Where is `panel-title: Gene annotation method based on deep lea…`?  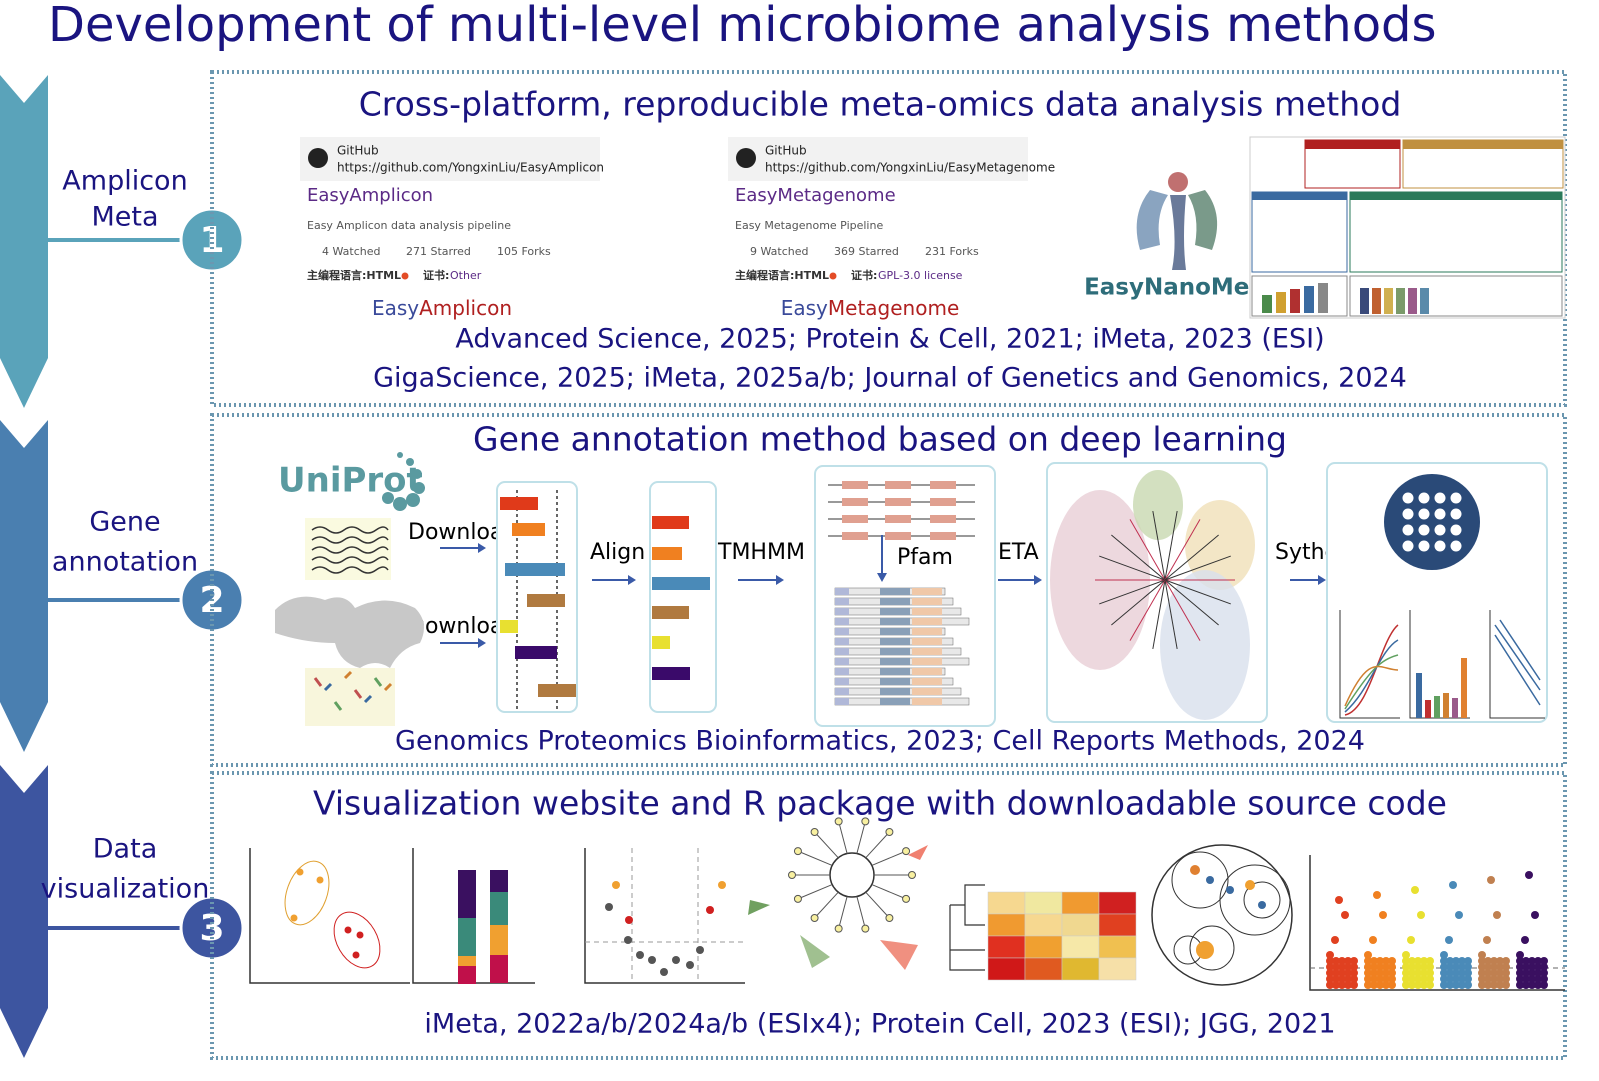
panel-title: Gene annotation method based on deep lea… is located at coordinates (880, 439).